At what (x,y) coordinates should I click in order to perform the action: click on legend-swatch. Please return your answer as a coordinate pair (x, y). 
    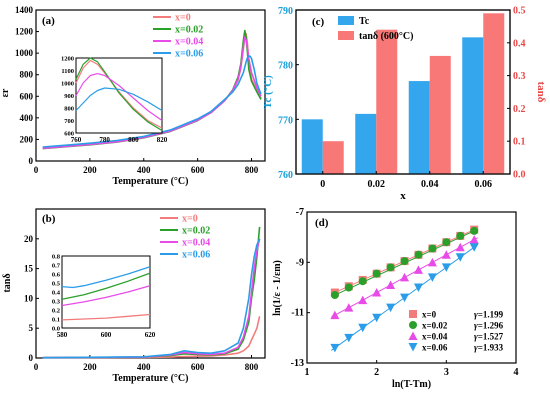
    Looking at the image, I should click on (346, 35).